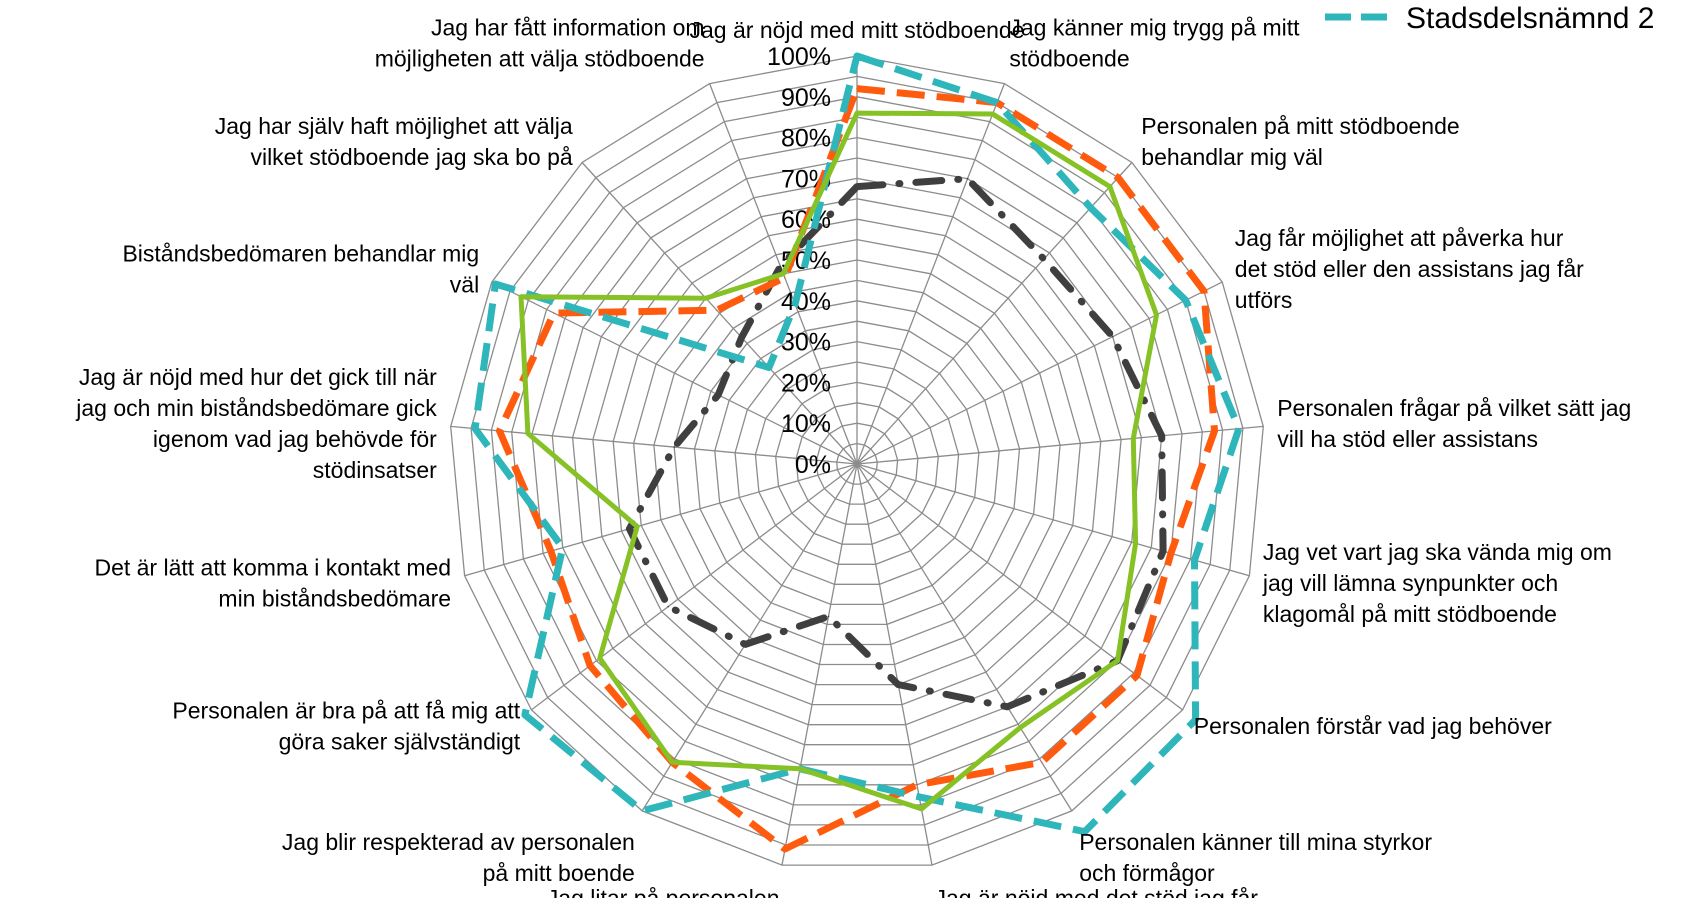  Describe the element at coordinates (568, 28) in the screenshot. I see `category-label: Jag har fått information om` at that location.